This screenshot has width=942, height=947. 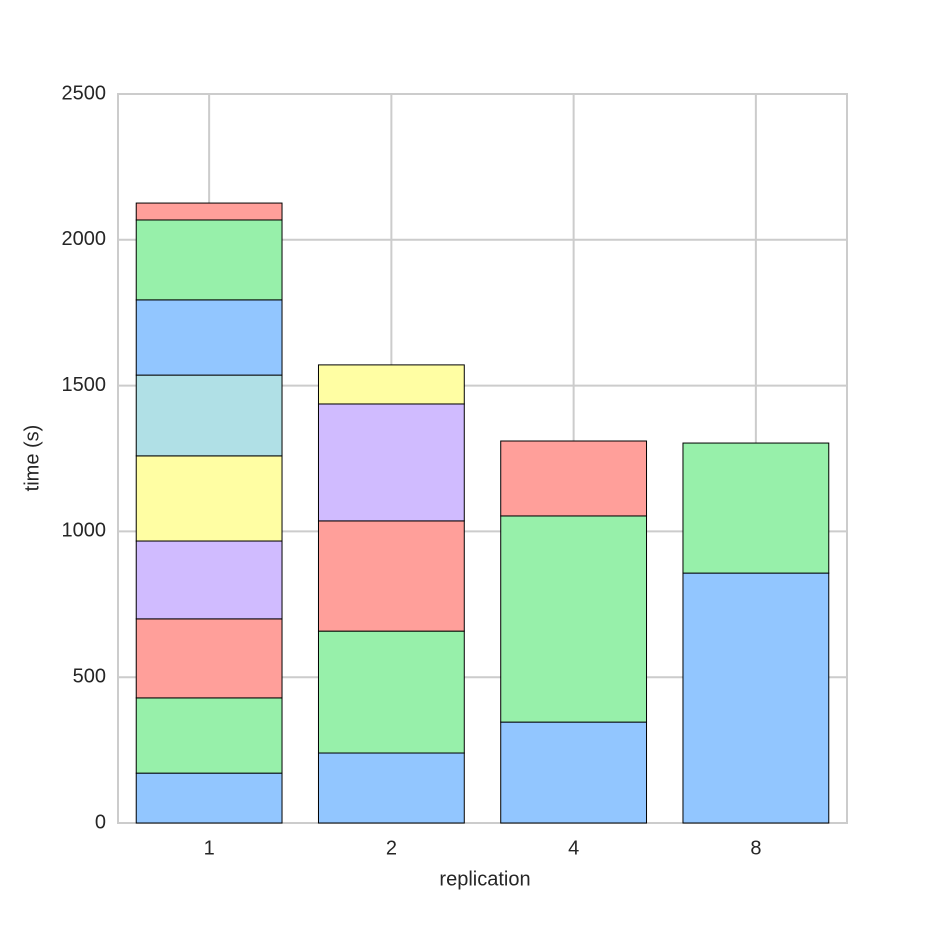 I want to click on y-tick-label: 2000, so click(x=84, y=239).